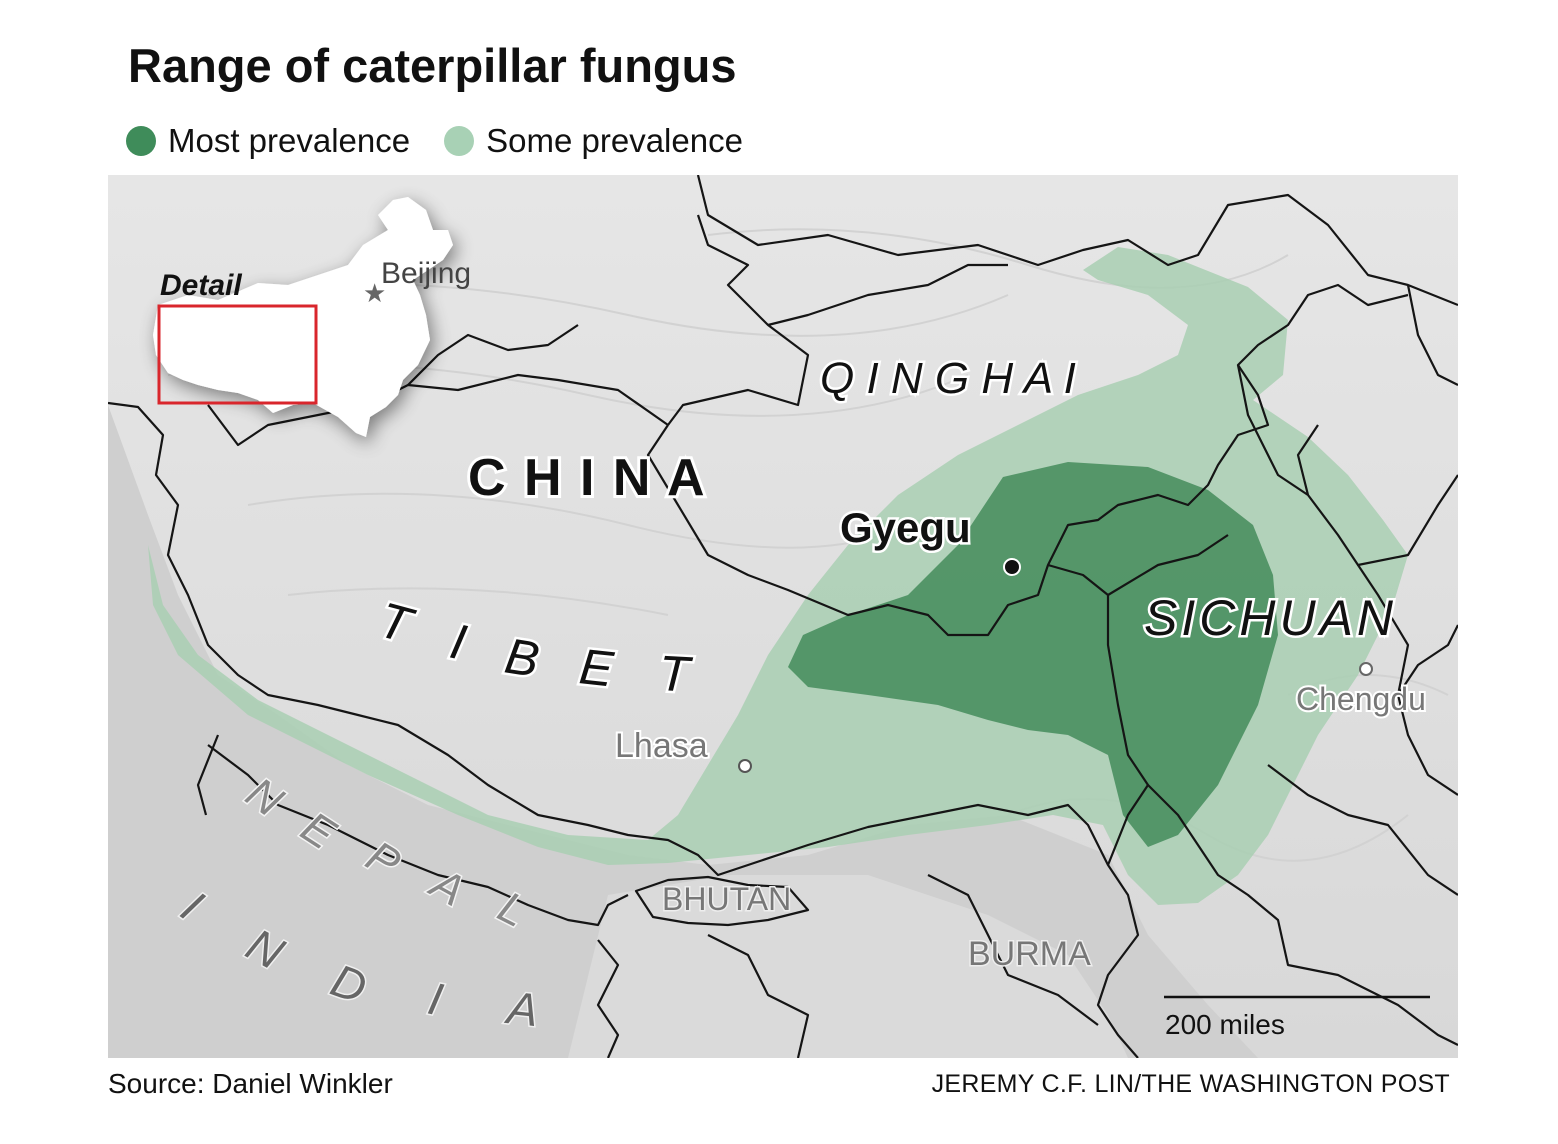  I want to click on scale-label: 200 miles, so click(1225, 1024).